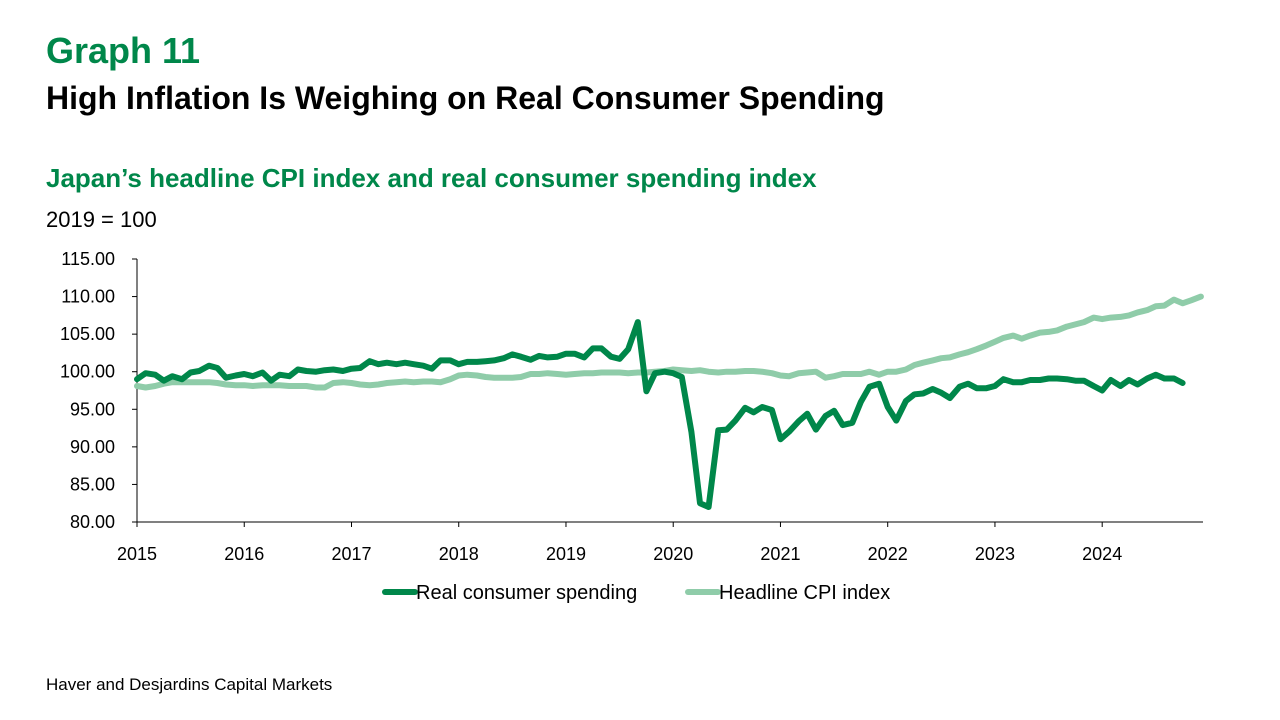  I want to click on x-tick-label: 2024, so click(1102, 554).